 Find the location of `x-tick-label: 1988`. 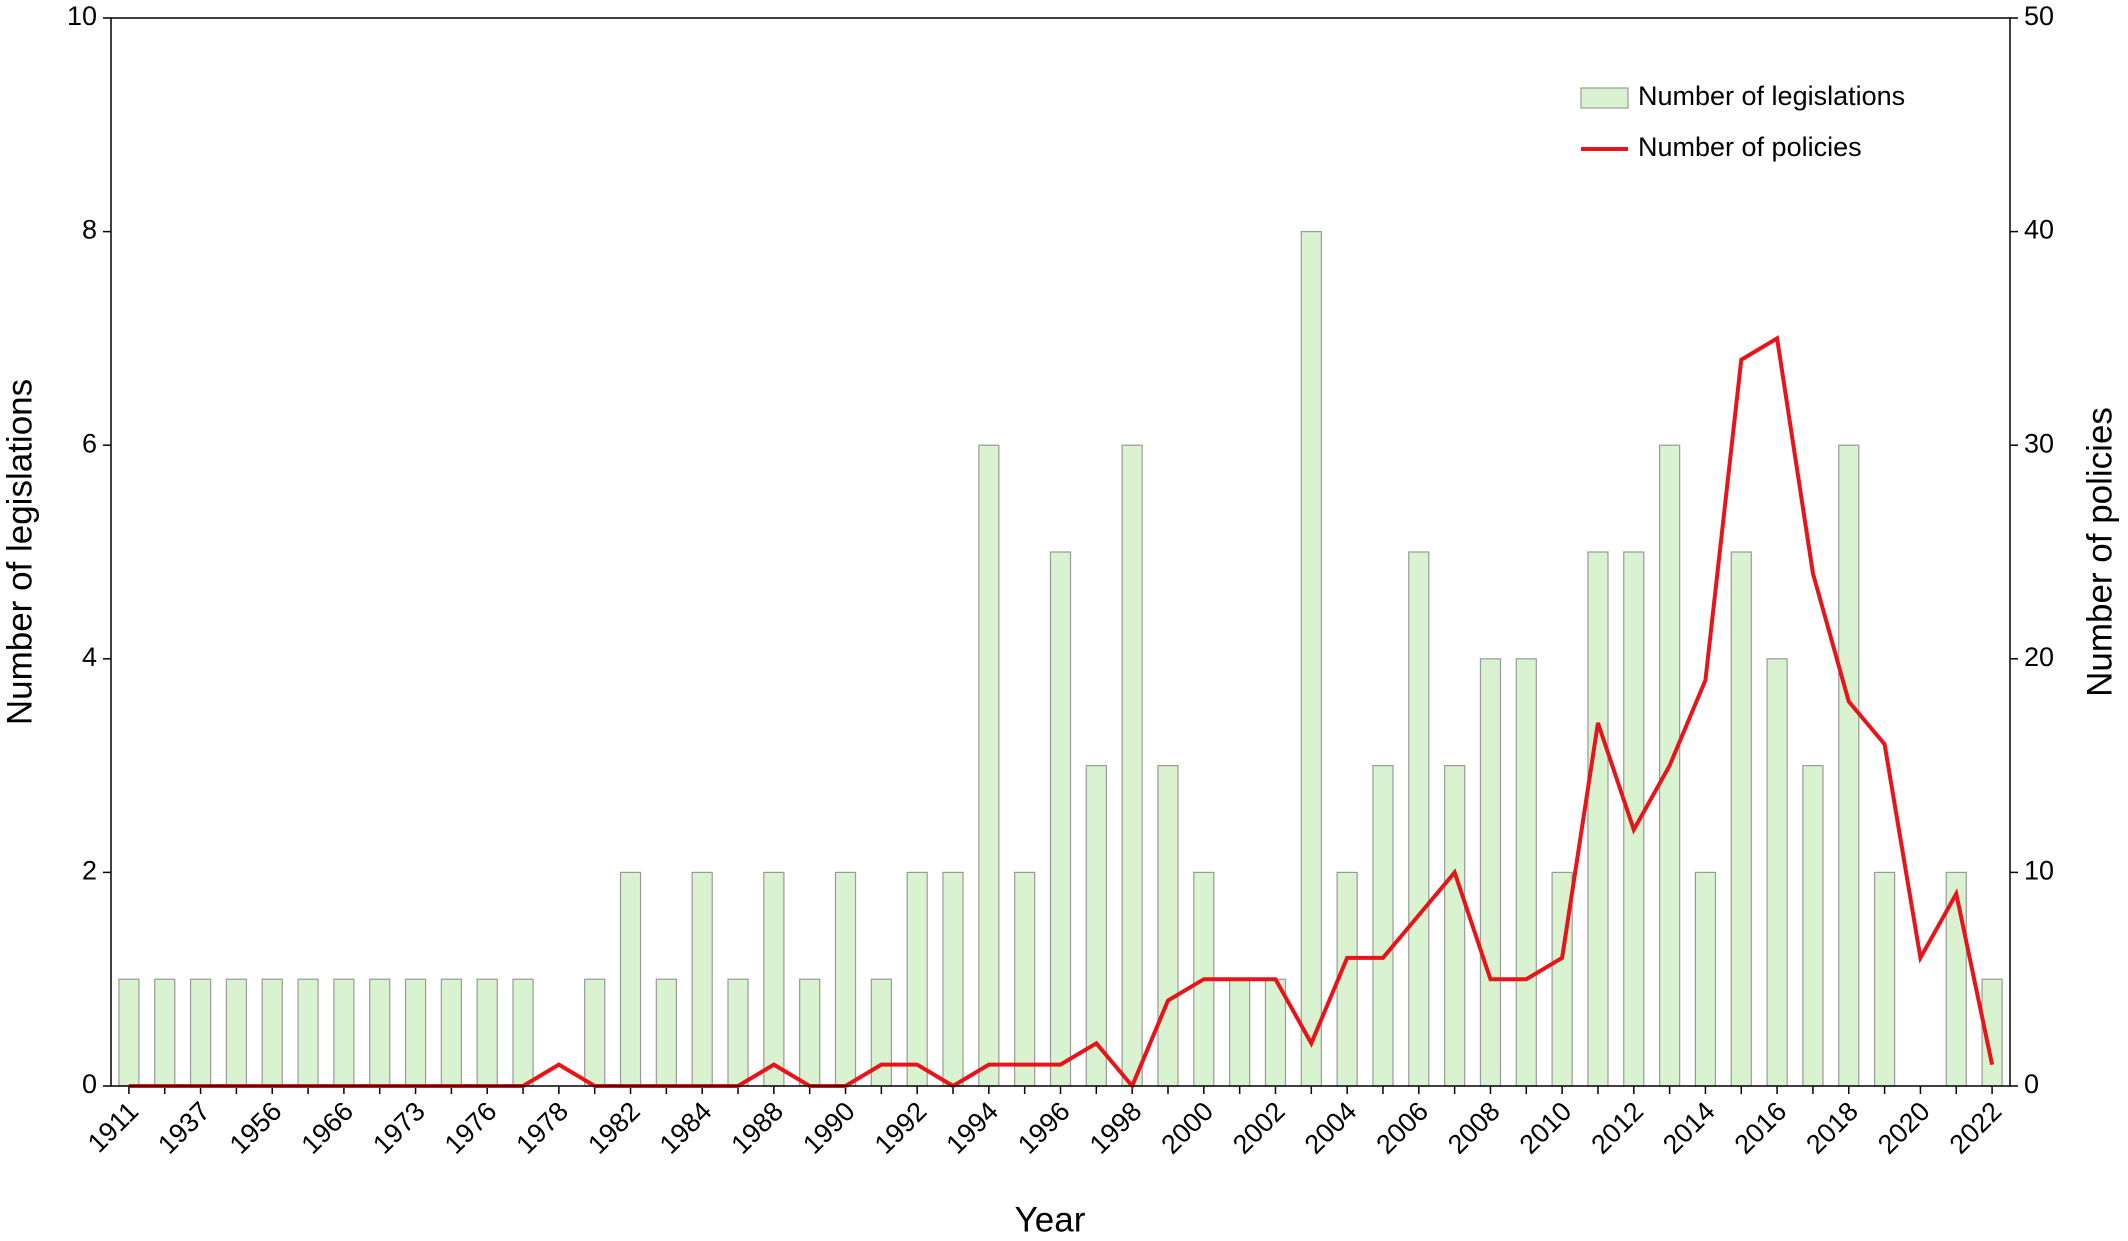

x-tick-label: 1988 is located at coordinates (757, 1128).